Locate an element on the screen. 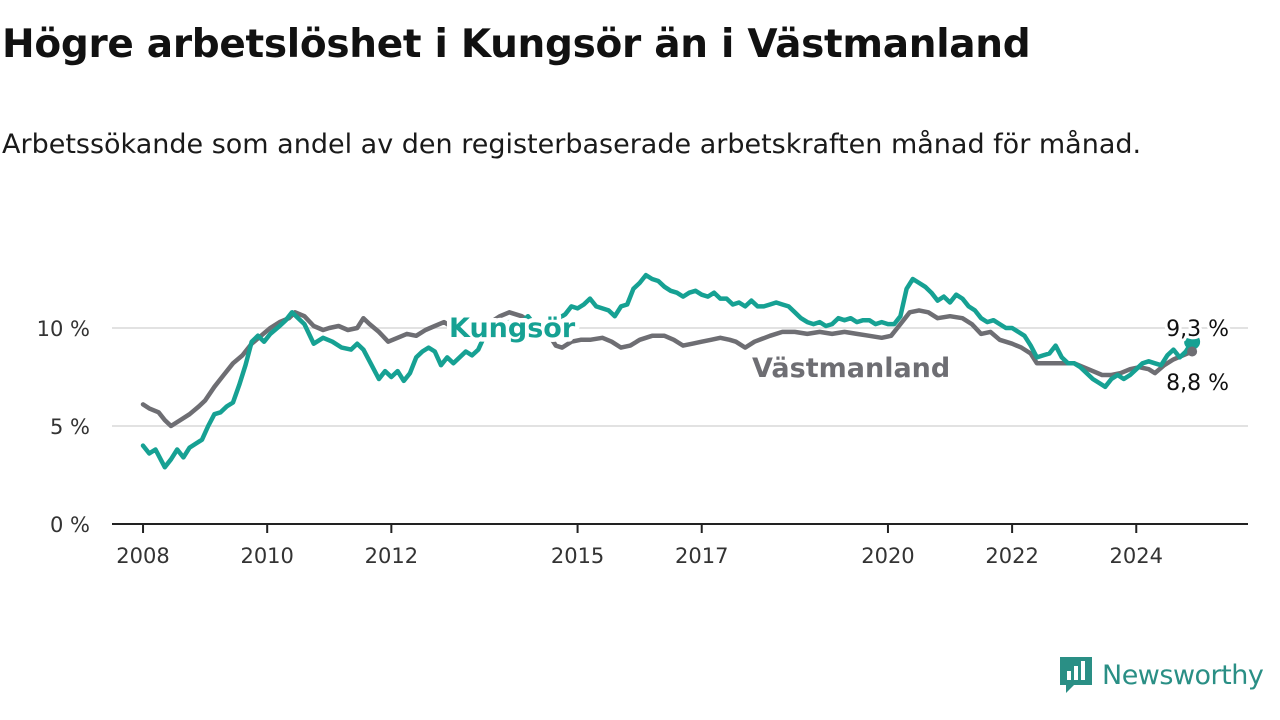 The image size is (1280, 720). x-tick-label: 2024 is located at coordinates (1136, 556).